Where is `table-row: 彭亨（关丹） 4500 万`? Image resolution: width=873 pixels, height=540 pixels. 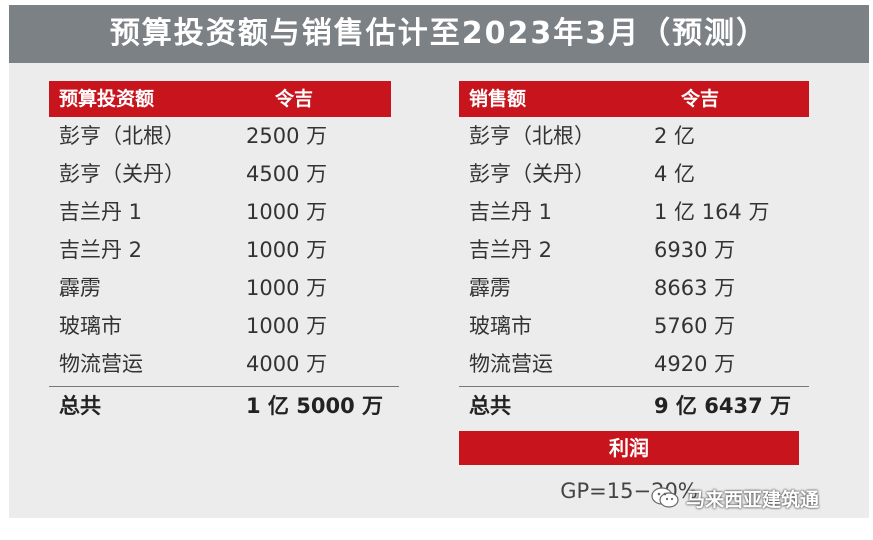 table-row: 彭亨（关丹） 4500 万 is located at coordinates (224, 174).